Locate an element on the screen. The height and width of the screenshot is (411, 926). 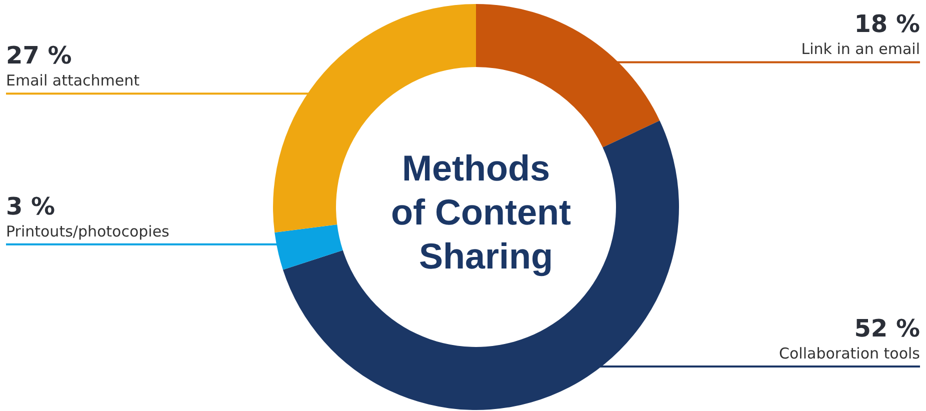
text: Methods of Content Sharing is located at coordinates (481, 212).